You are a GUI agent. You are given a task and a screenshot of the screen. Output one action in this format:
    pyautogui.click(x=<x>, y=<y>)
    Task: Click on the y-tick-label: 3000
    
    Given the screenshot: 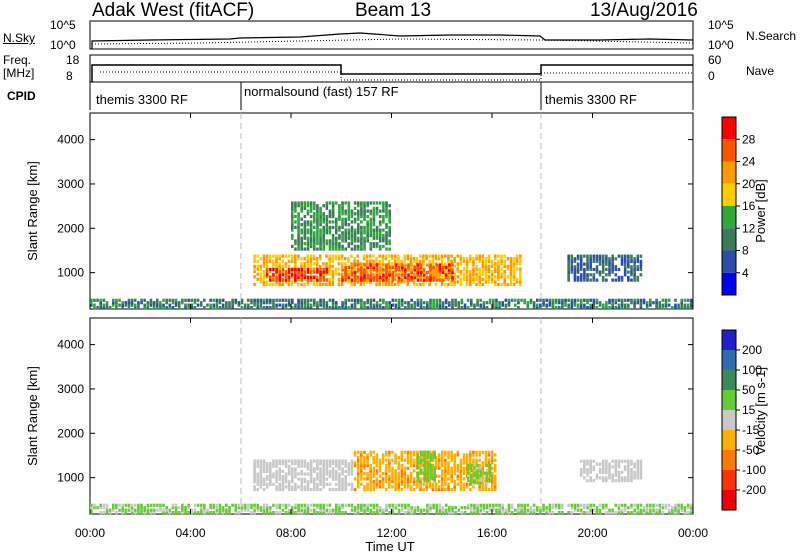 What is the action you would take?
    pyautogui.click(x=70, y=184)
    